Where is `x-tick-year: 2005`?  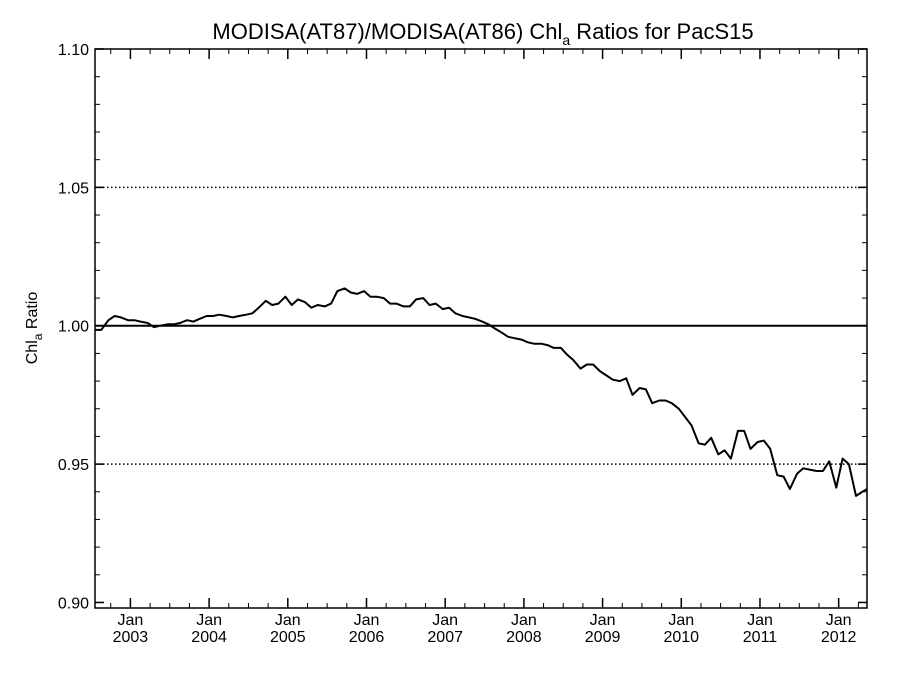
x-tick-year: 2005 is located at coordinates (288, 637).